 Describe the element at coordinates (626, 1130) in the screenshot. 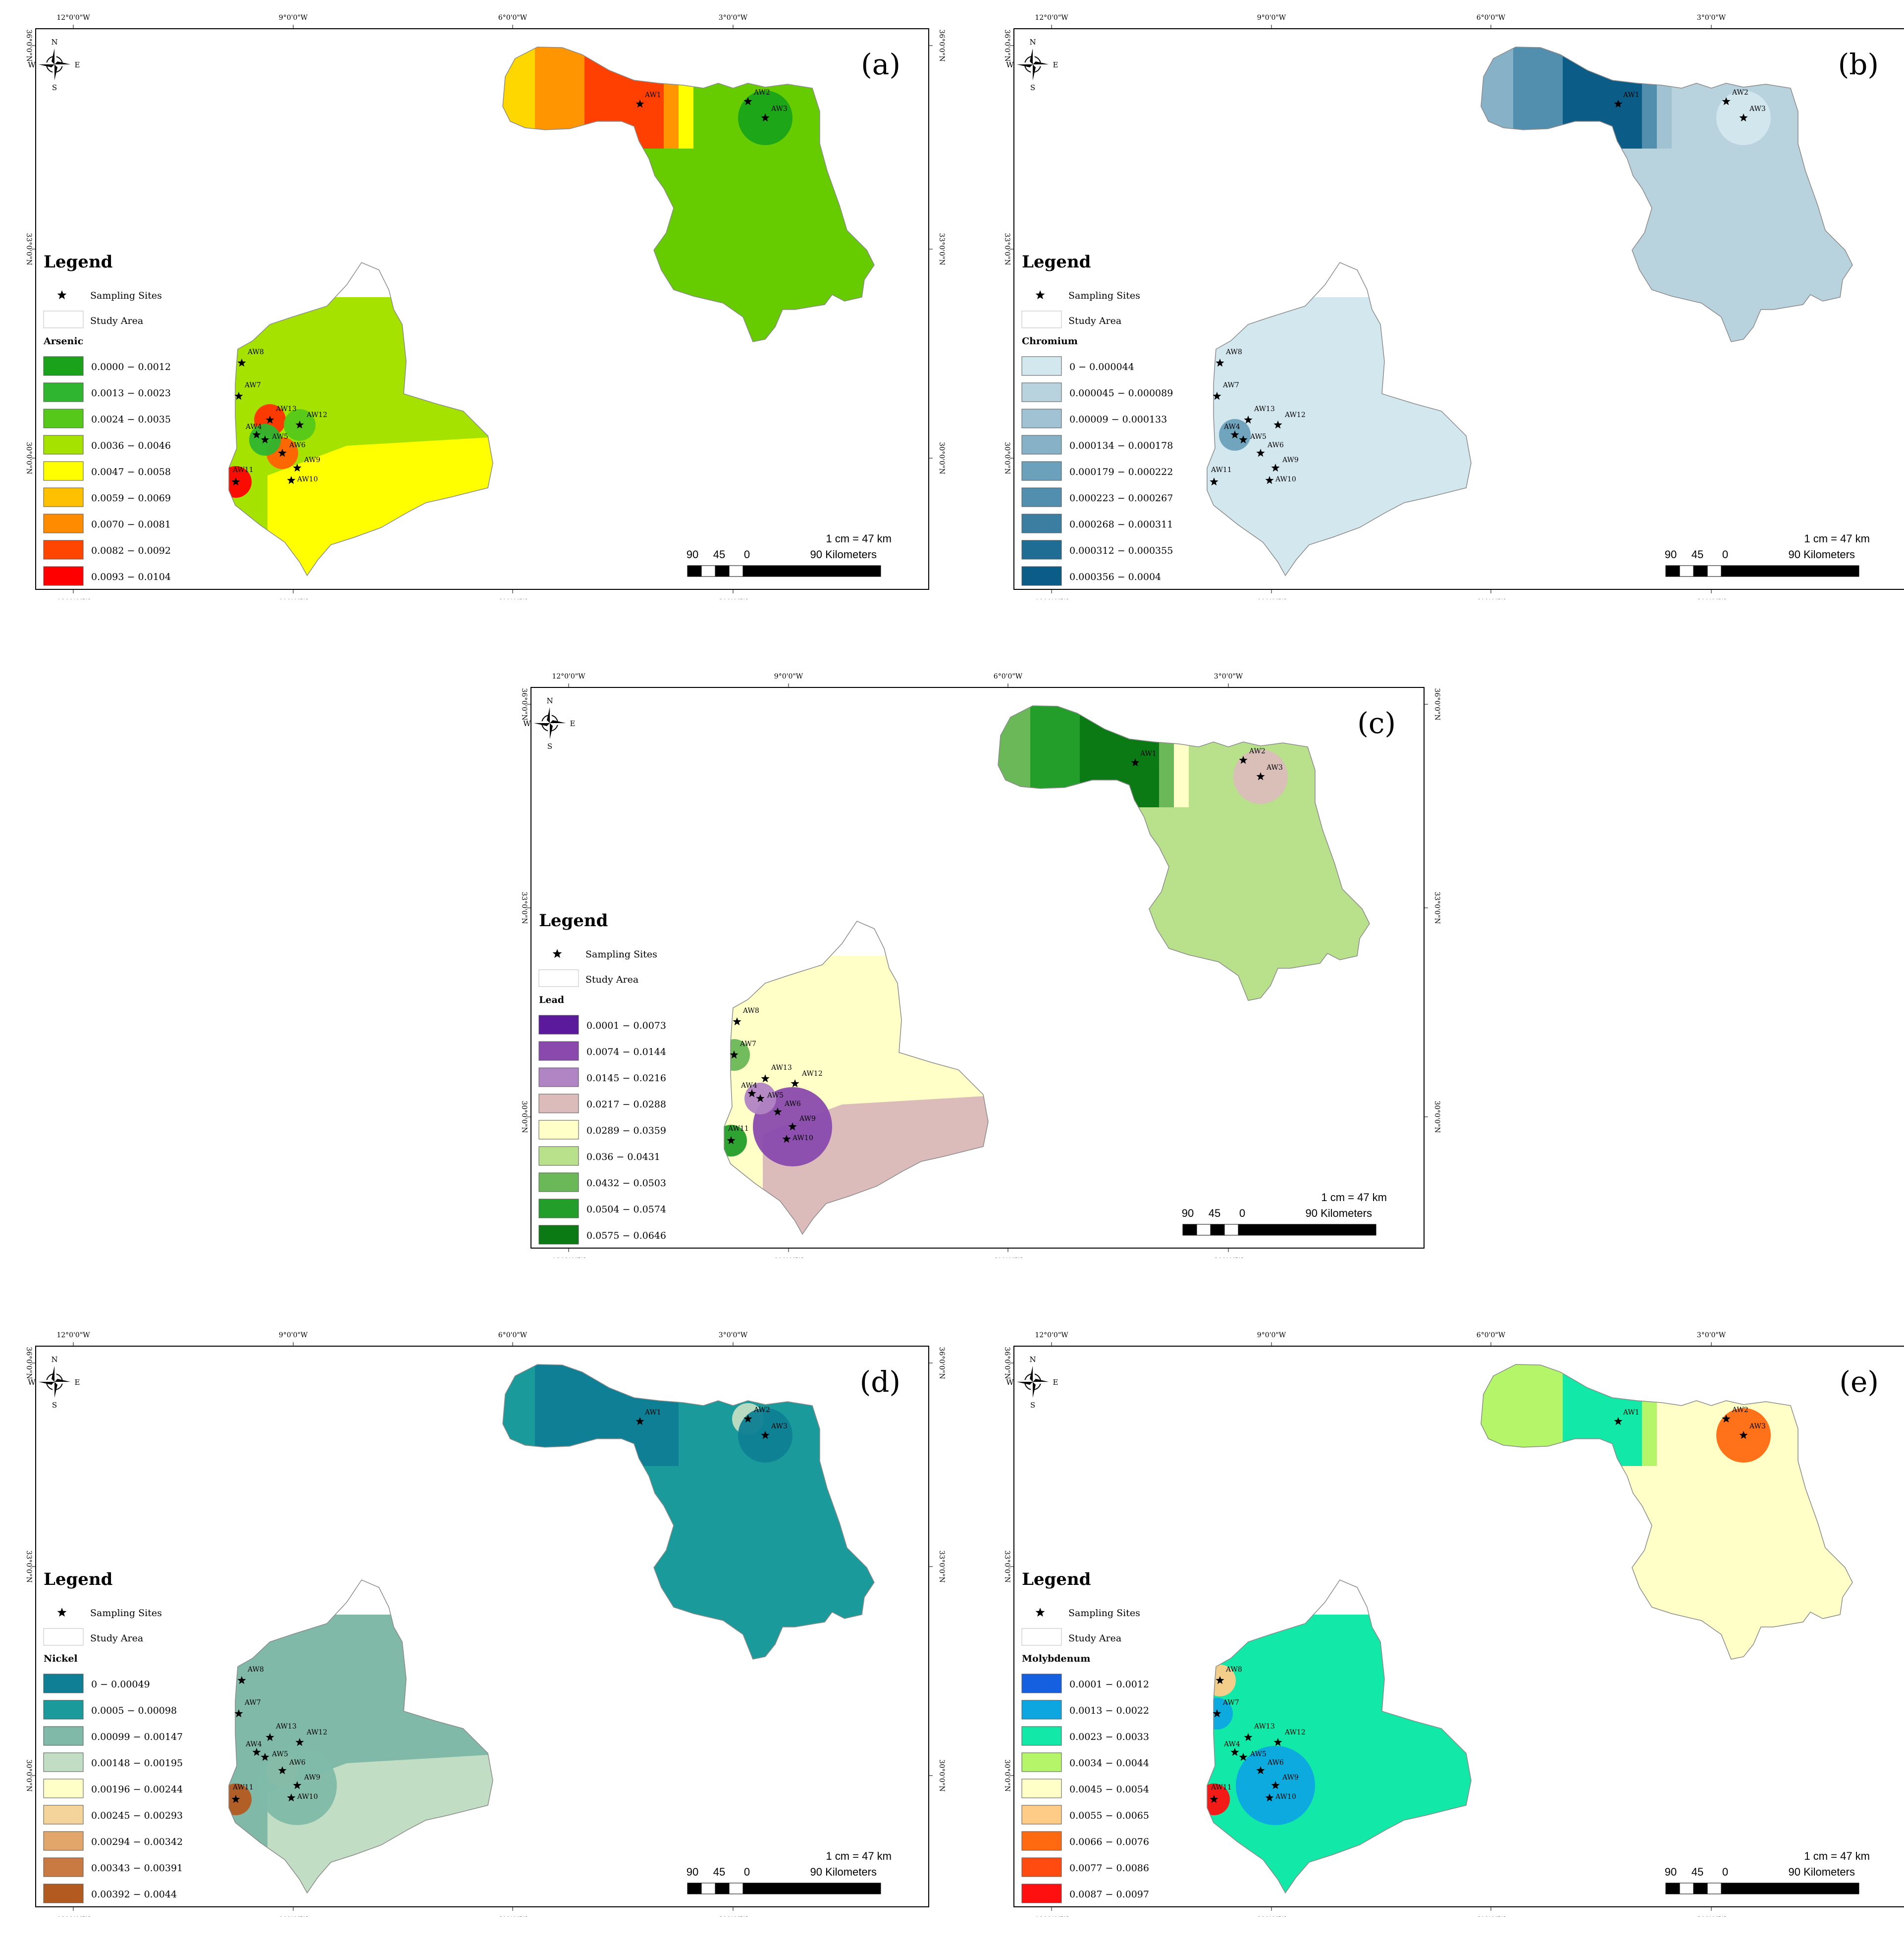

I see `legend-class-label: 0.0289 − 0.0359` at that location.